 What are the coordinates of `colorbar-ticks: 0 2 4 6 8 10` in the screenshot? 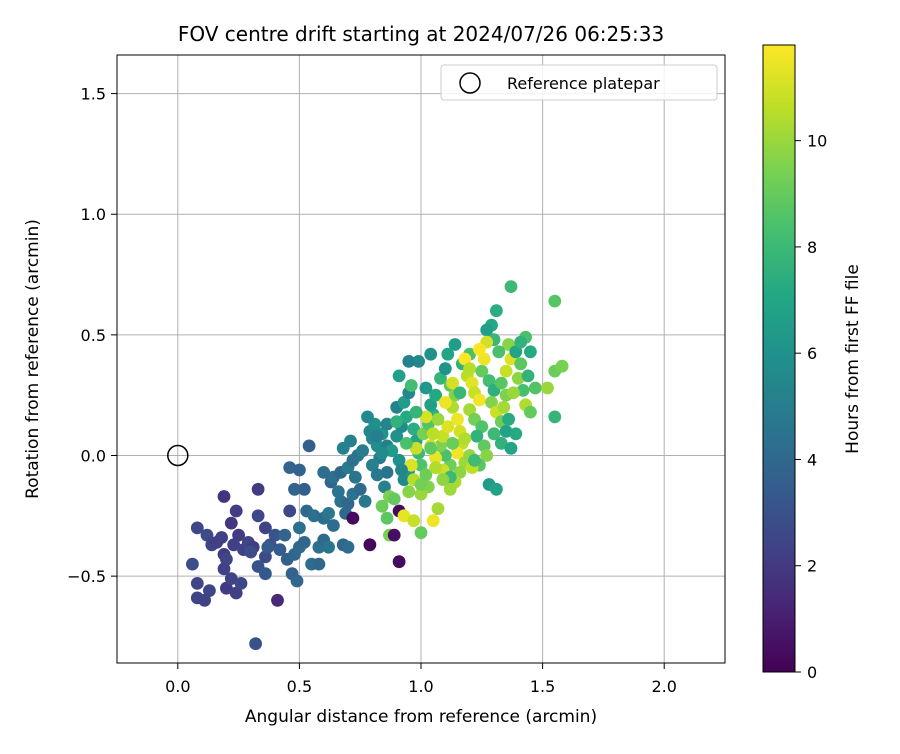 It's located at (811, 407).